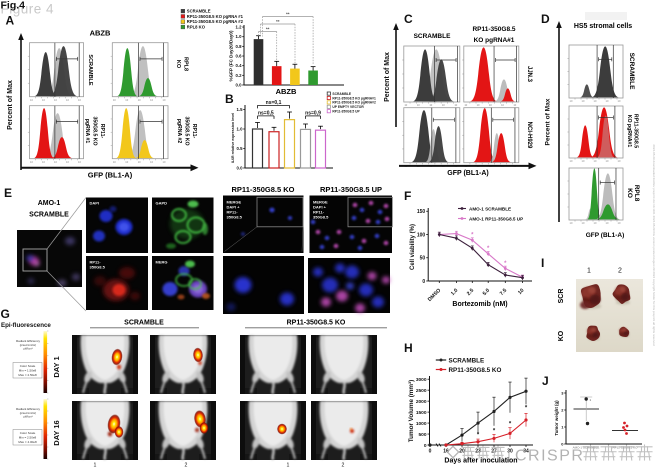 Image resolution: width=660 pixels, height=470 pixels. I want to click on svg-text: 0.5, so click(240, 148).